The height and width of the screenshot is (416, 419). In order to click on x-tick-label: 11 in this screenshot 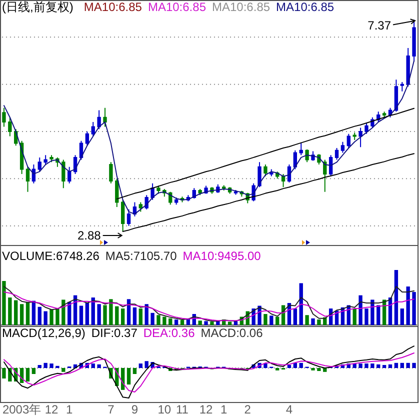, I will do `click(182, 409)`.